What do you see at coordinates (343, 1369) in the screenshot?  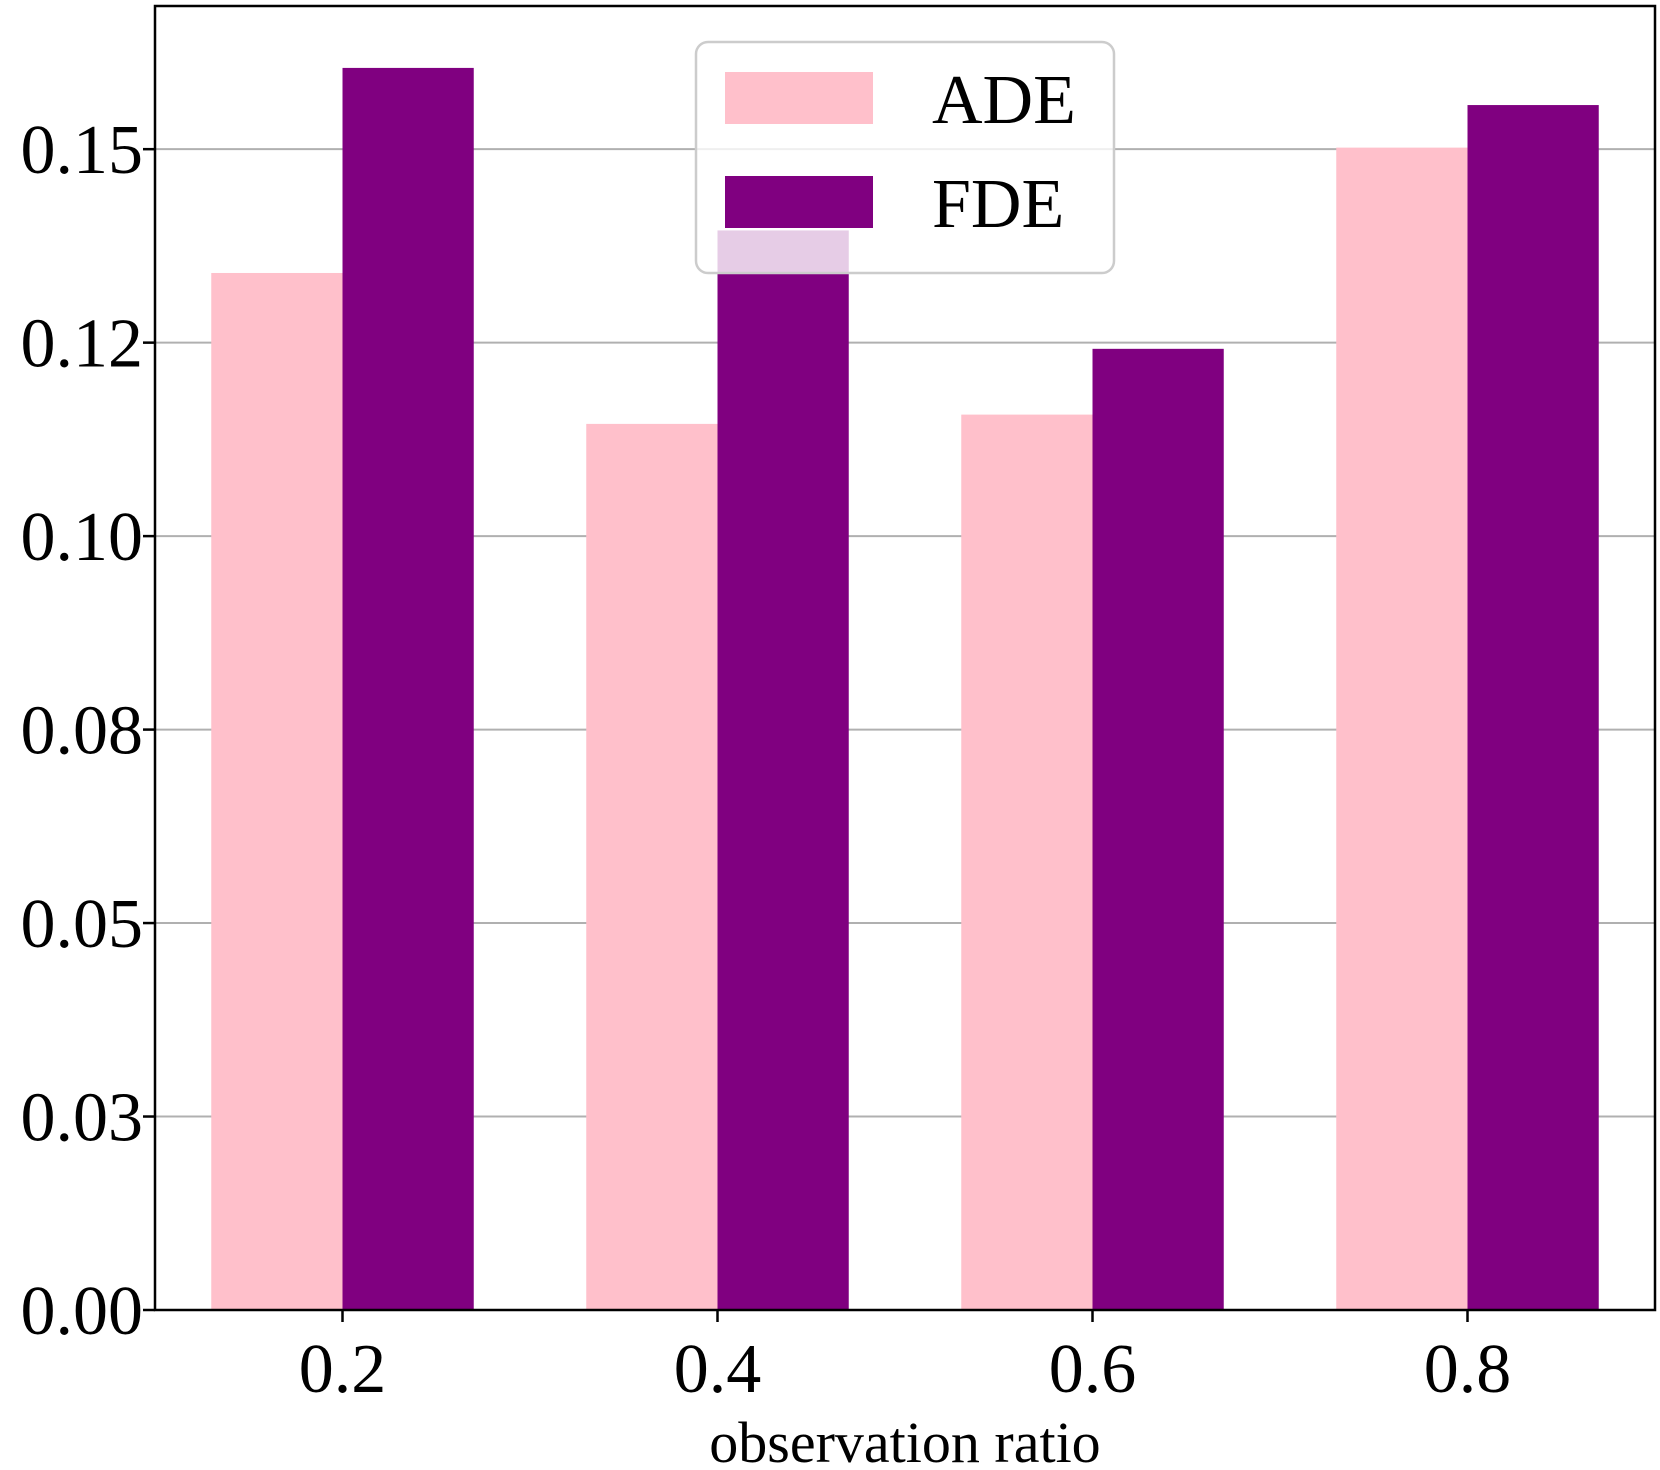 I see `x-tick-label: 0.2` at bounding box center [343, 1369].